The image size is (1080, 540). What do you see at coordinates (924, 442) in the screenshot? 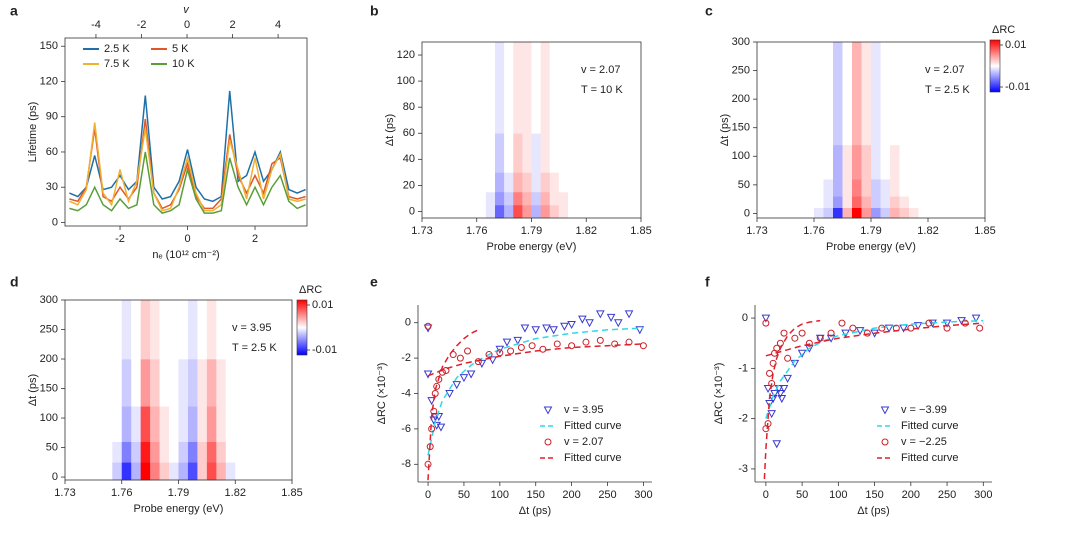
I see `legend-label: v = −2.25` at bounding box center [924, 442].